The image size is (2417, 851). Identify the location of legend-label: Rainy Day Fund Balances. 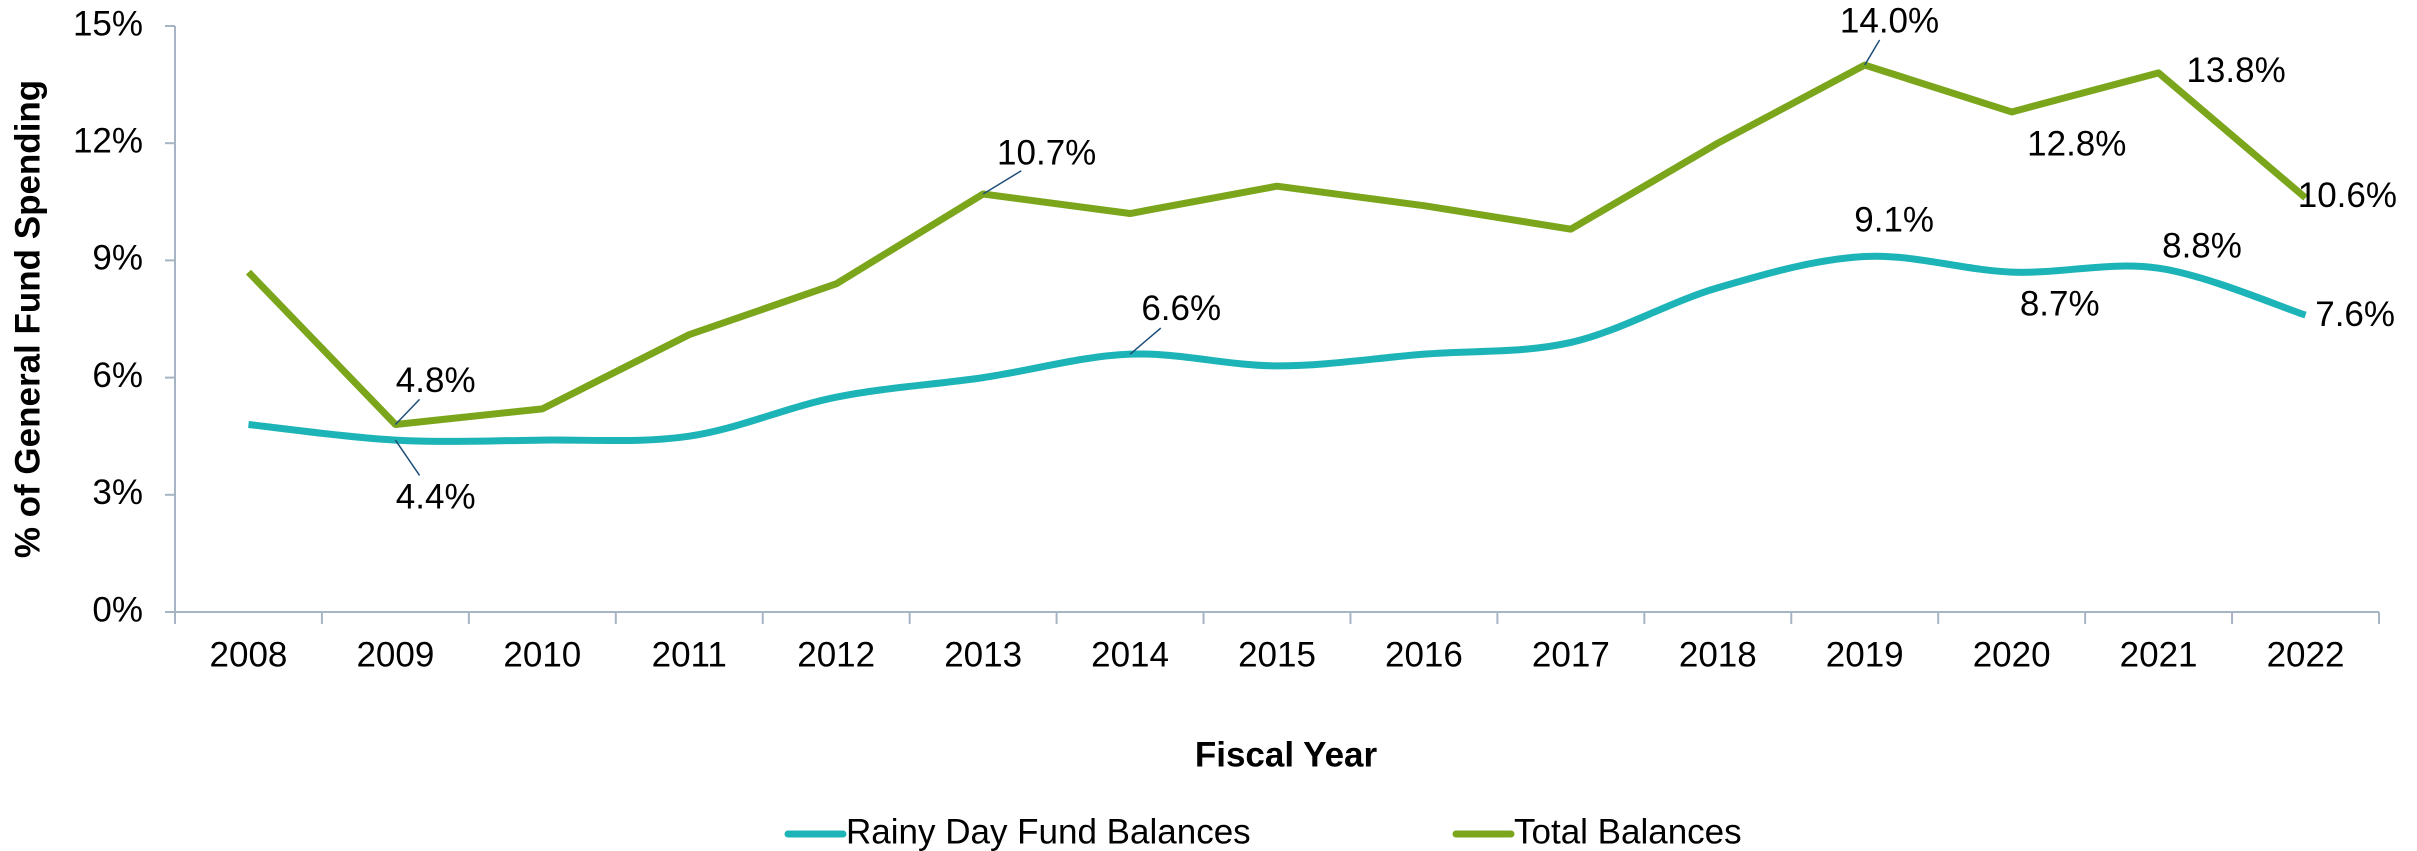
(1048, 831).